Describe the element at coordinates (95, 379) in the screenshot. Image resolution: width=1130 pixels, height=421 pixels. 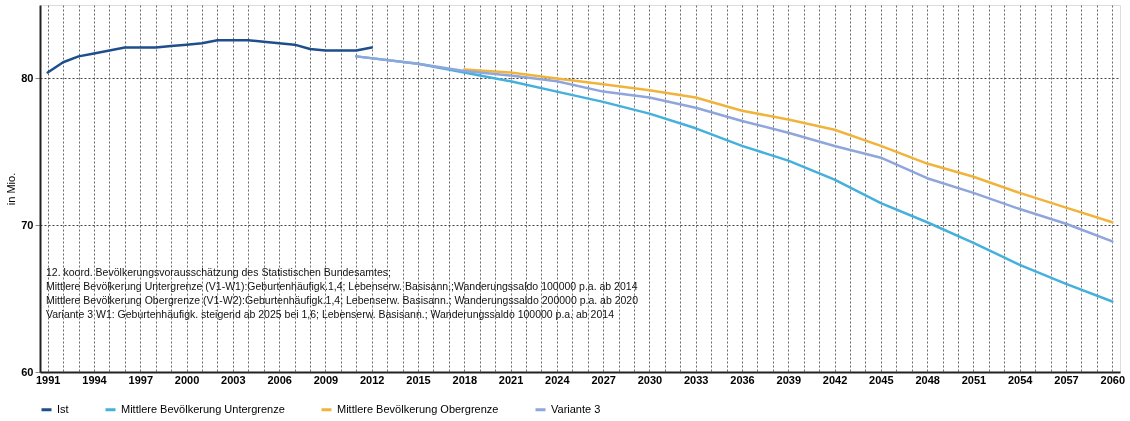
I see `x-tick-label: 1994` at that location.